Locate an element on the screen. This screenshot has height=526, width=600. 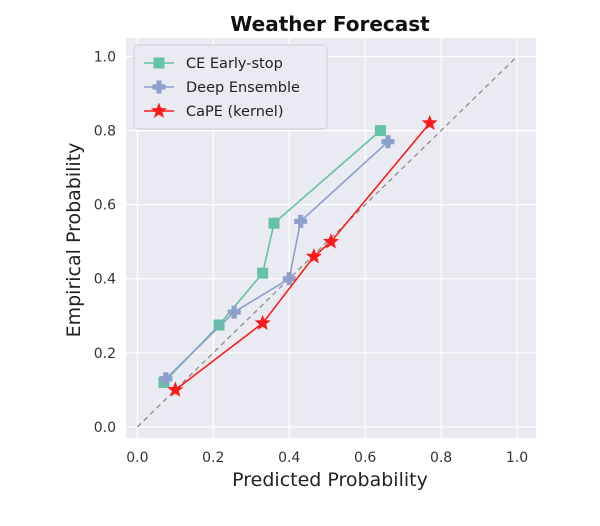
x-tick-label: 0.2 is located at coordinates (213, 458).